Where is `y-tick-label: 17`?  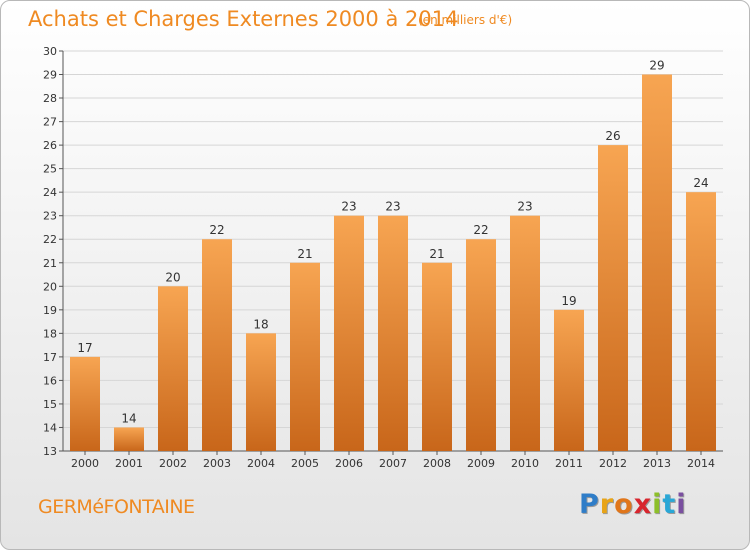 y-tick-label: 17 is located at coordinates (50, 357).